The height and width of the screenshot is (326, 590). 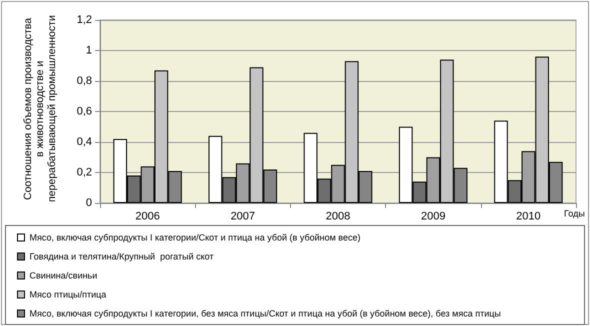 What do you see at coordinates (84, 112) in the screenshot?
I see `y-tick-label: 0,6` at bounding box center [84, 112].